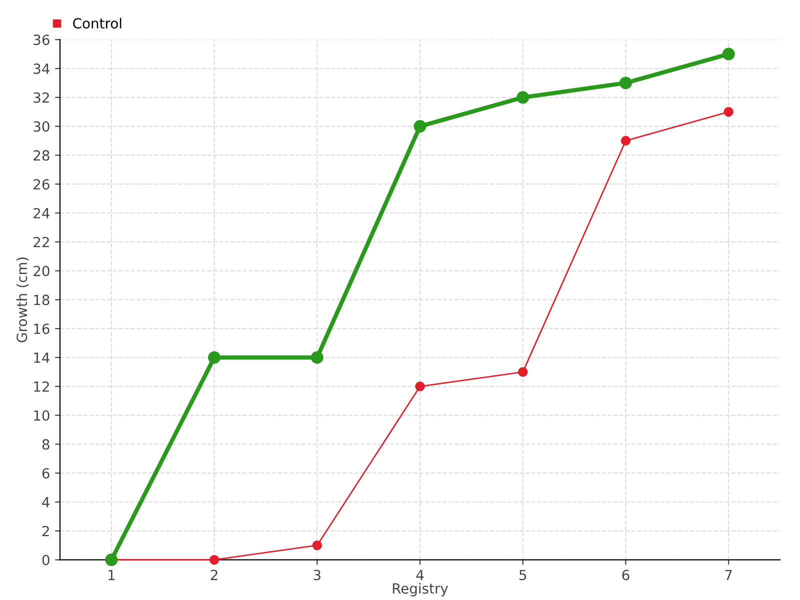 This screenshot has width=800, height=600. What do you see at coordinates (42, 329) in the screenshot?
I see `y-tick-label: 16` at bounding box center [42, 329].